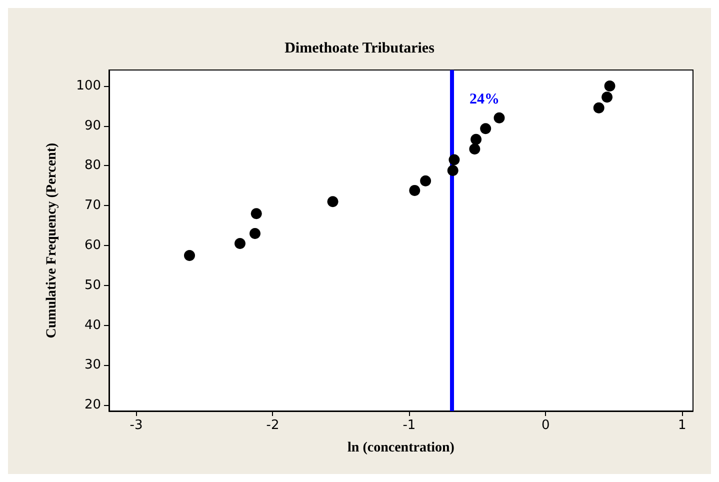 Image resolution: width=719 pixels, height=482 pixels. Describe the element at coordinates (92, 245) in the screenshot. I see `y-tick-label: 60` at that location.